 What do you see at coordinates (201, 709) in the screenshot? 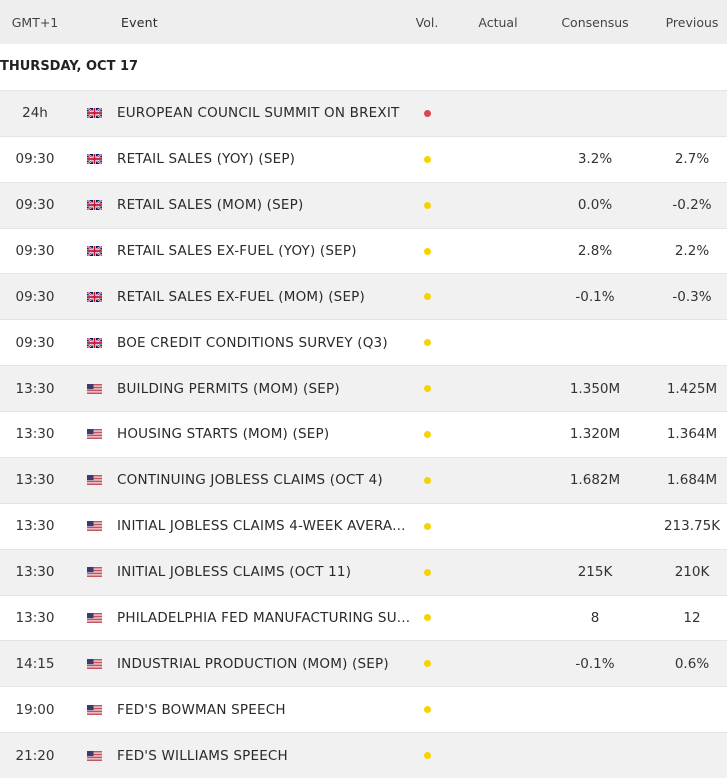
I see `event-name: FED'S BOWMAN SPEECH` at bounding box center [201, 709].